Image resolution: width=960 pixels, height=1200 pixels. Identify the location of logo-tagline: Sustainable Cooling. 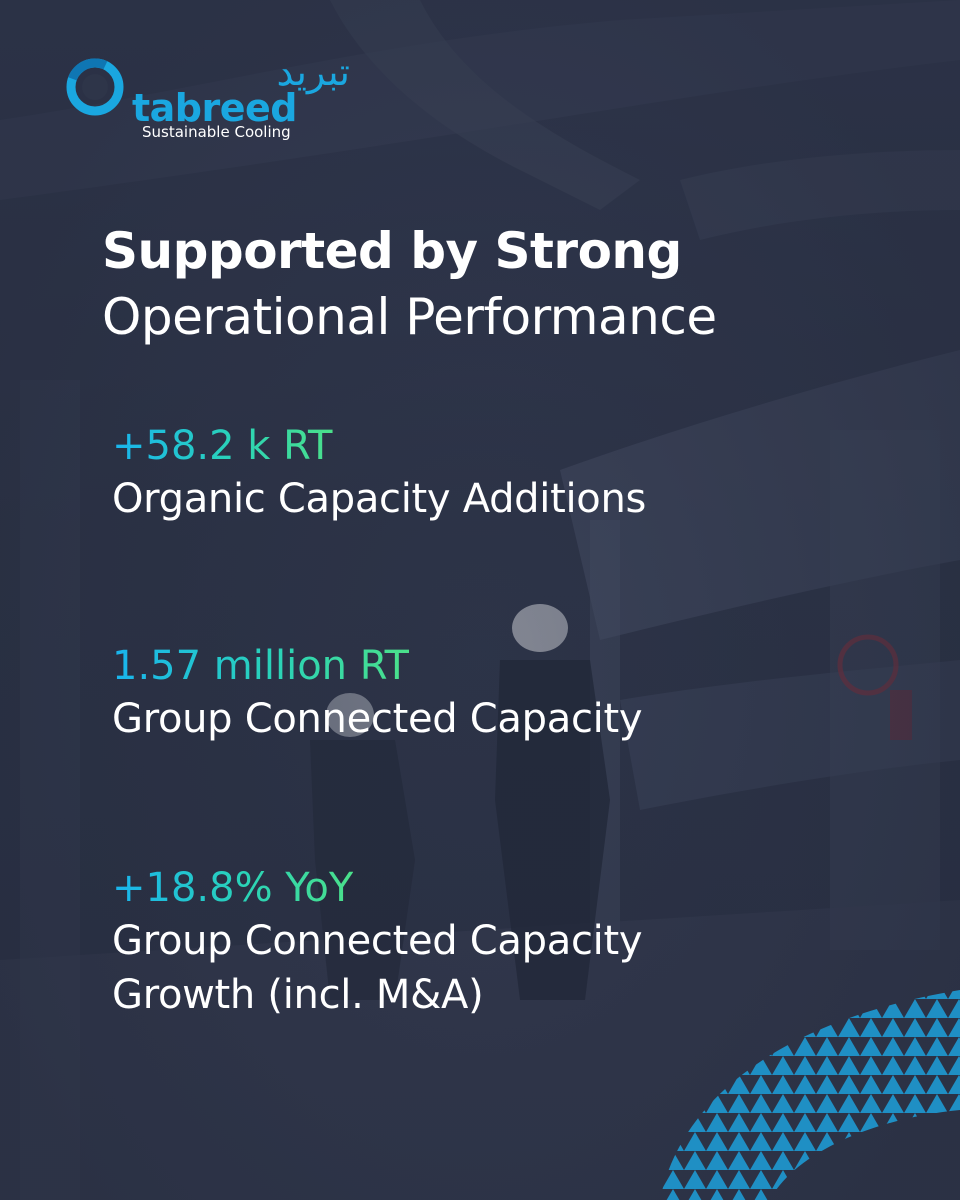
(216, 132).